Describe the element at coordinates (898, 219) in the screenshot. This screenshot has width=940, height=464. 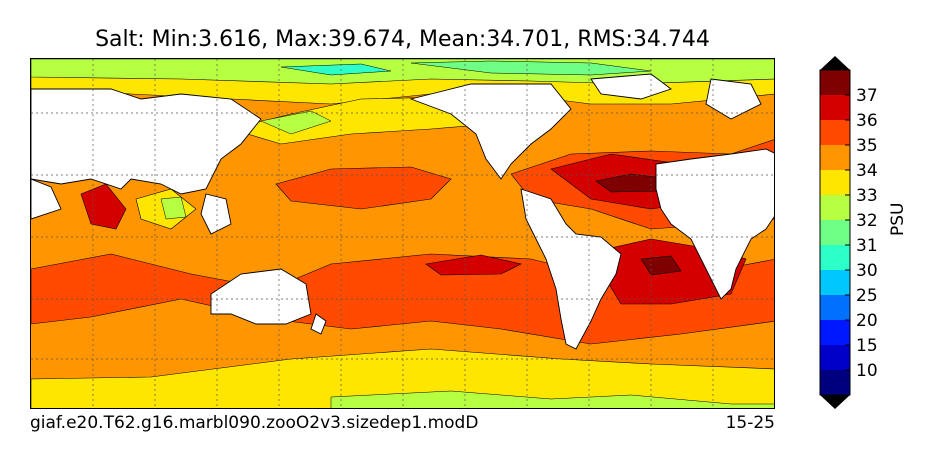
I see `colorbar-label: PSU` at that location.